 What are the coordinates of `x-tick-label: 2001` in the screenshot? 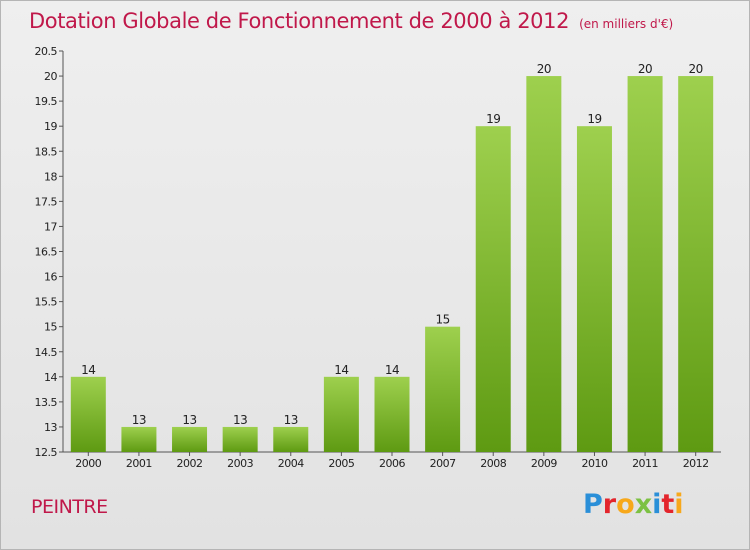 It's located at (139, 463).